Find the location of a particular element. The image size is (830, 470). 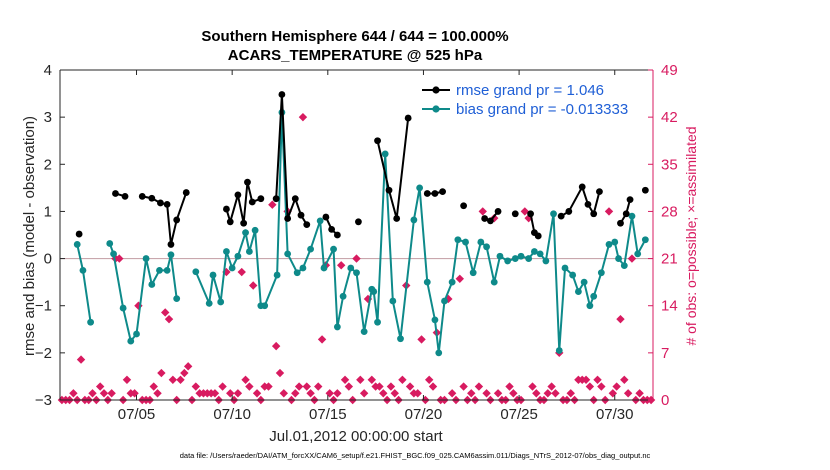

y2-tick-label: 0 is located at coordinates (665, 400).